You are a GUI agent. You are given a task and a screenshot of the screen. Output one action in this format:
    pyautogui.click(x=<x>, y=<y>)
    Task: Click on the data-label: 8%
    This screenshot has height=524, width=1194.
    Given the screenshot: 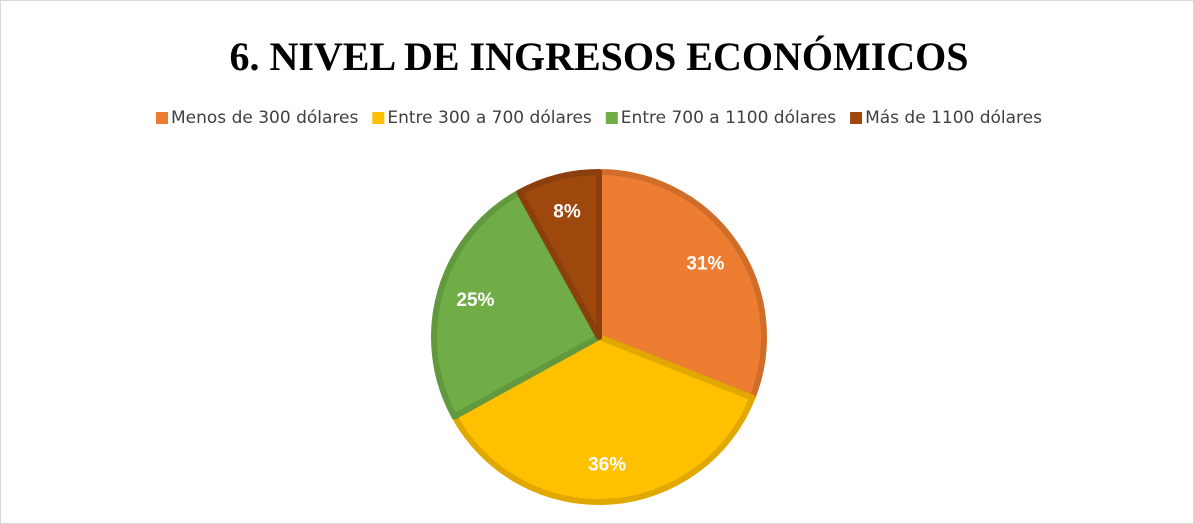 What is the action you would take?
    pyautogui.click(x=567, y=211)
    